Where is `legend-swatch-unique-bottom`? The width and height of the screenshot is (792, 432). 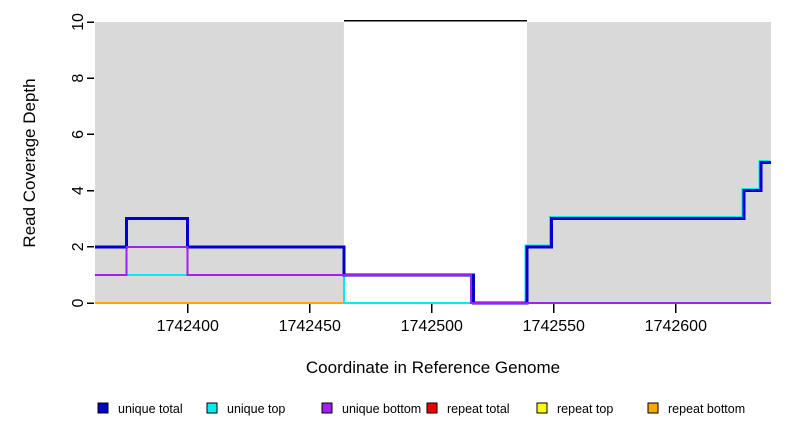
legend-swatch-unique-bottom is located at coordinates (327, 408).